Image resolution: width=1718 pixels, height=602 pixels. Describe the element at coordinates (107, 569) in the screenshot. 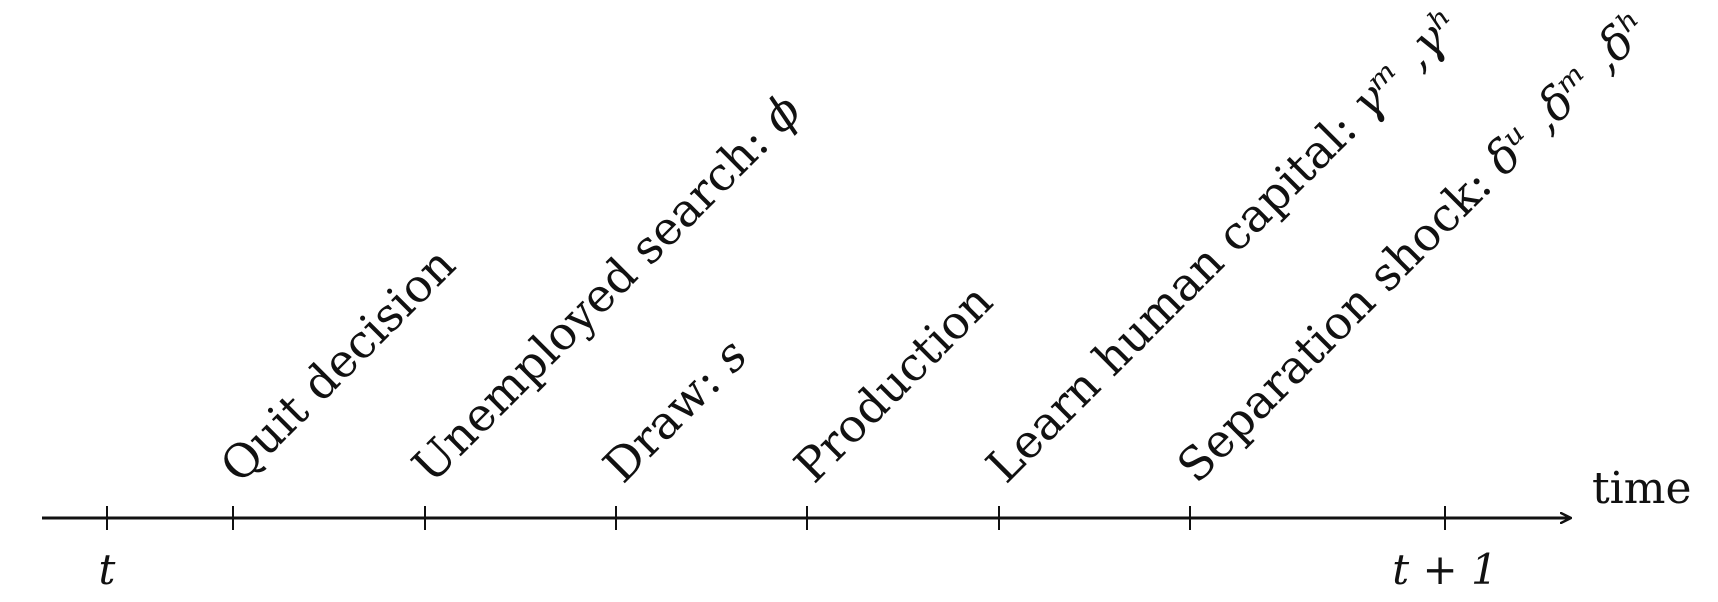

I see `tick-label-t: t` at that location.